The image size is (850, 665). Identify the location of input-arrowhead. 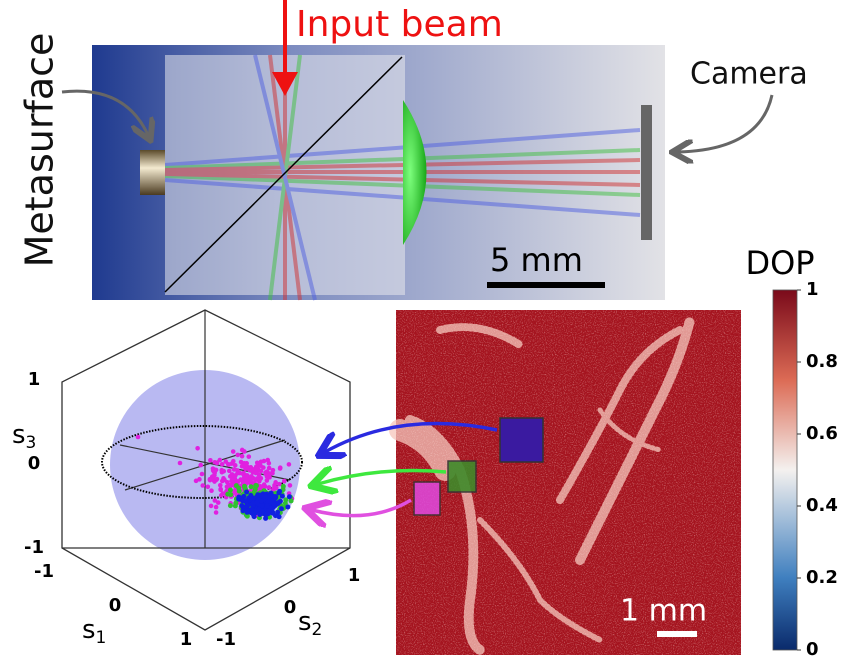
(285, 84).